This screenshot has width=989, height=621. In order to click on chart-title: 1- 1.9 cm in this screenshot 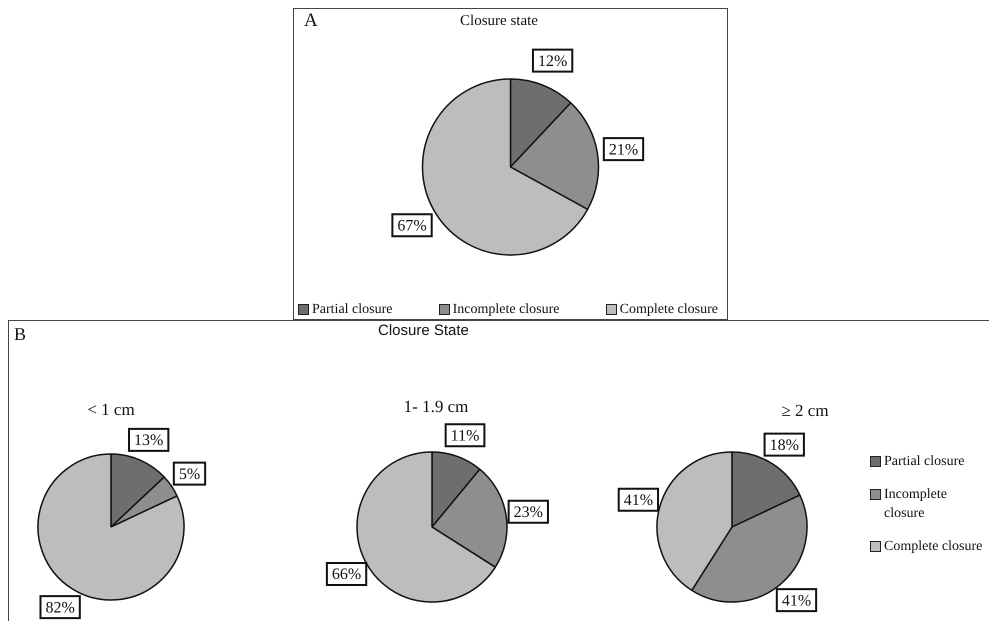, I will do `click(436, 407)`.